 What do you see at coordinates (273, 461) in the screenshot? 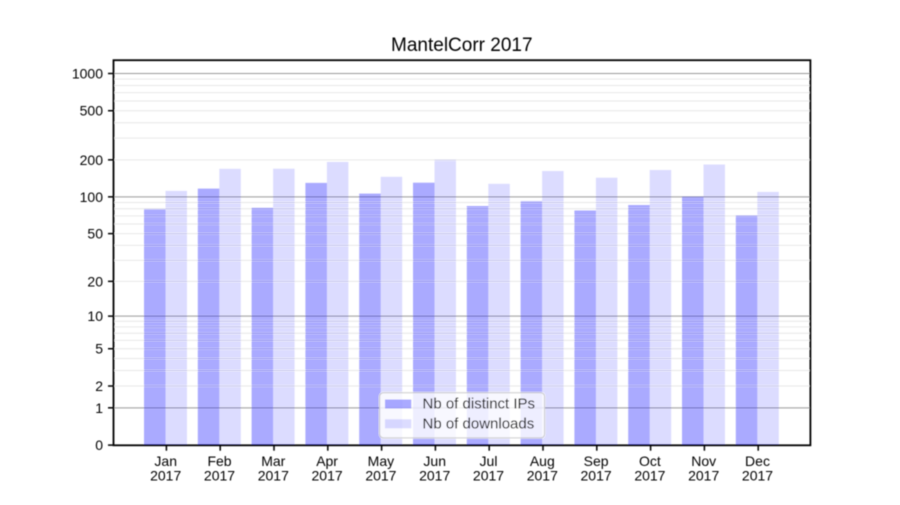
I see `svg-text: Mar` at bounding box center [273, 461].